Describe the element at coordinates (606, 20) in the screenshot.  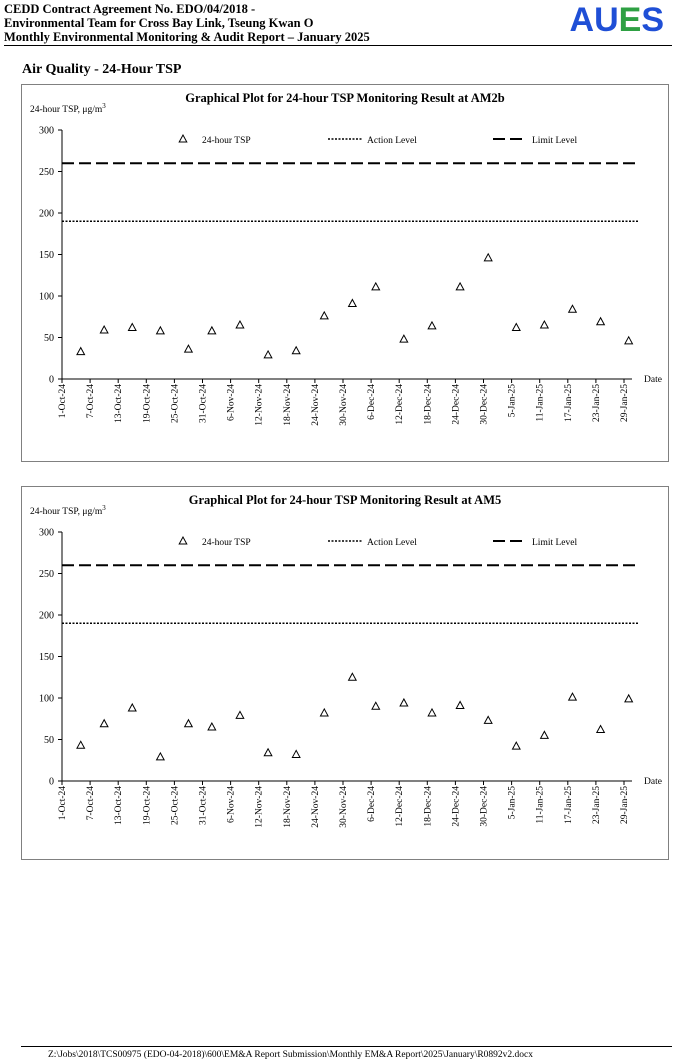
I see `logo-letter: U` at that location.